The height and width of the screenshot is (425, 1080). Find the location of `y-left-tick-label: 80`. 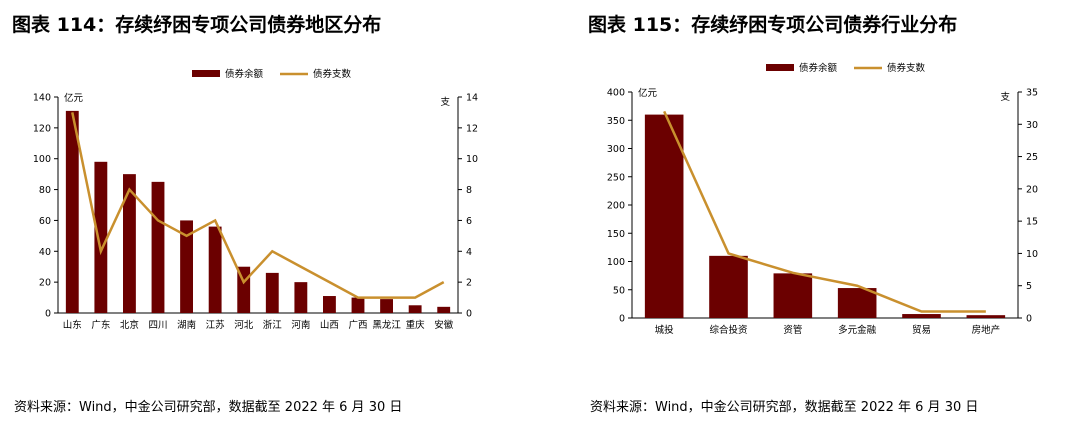

y-left-tick-label: 80 is located at coordinates (45, 190).